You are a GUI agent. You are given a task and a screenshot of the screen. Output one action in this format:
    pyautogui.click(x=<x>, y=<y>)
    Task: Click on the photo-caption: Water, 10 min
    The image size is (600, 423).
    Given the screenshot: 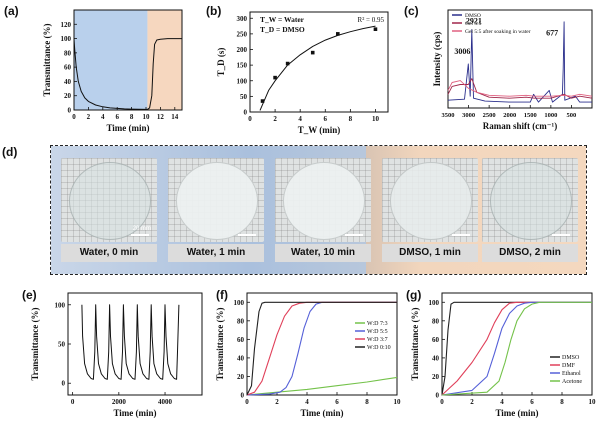 What is the action you would take?
    pyautogui.click(x=323, y=253)
    